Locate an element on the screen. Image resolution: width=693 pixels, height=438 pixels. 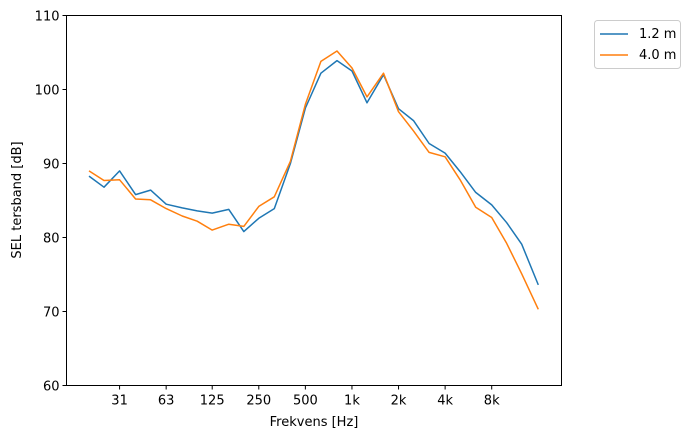
x-tick-label: 1k is located at coordinates (352, 401).